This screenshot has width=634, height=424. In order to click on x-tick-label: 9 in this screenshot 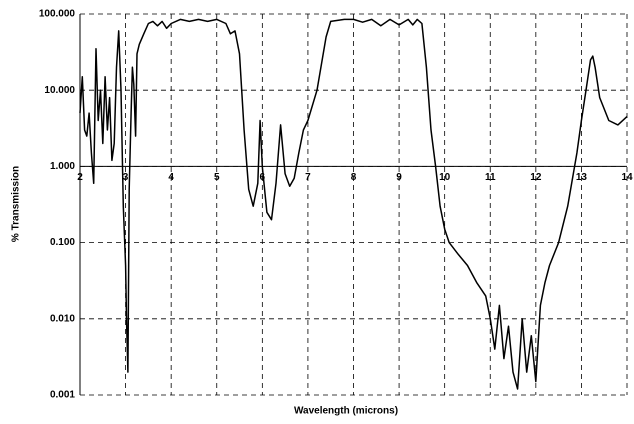, I will do `click(399, 177)`.